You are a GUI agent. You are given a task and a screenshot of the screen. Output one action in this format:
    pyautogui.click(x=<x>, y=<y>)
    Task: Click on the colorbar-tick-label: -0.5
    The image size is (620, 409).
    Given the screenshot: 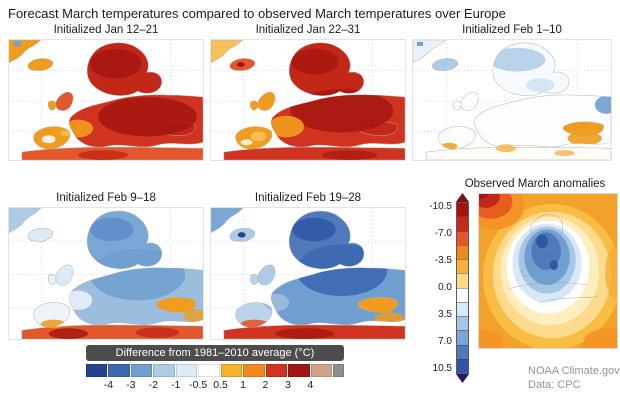 What is the action you would take?
    pyautogui.click(x=198, y=385)
    